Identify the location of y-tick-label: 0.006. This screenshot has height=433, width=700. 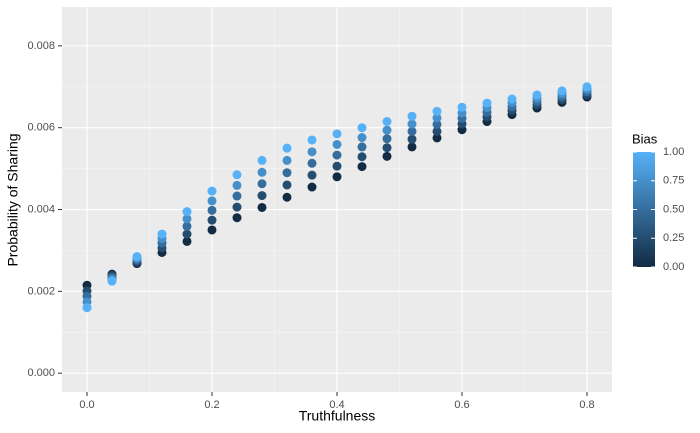
(41, 128).